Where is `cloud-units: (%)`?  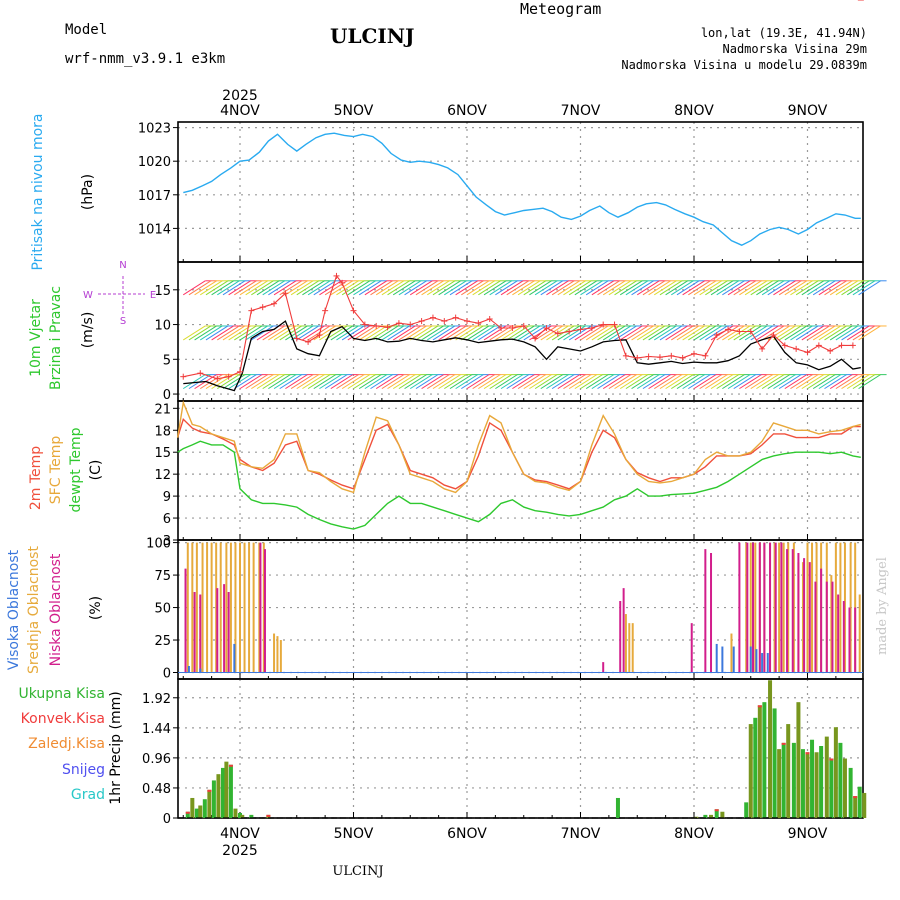
cloud-units: (%) is located at coordinates (96, 608).